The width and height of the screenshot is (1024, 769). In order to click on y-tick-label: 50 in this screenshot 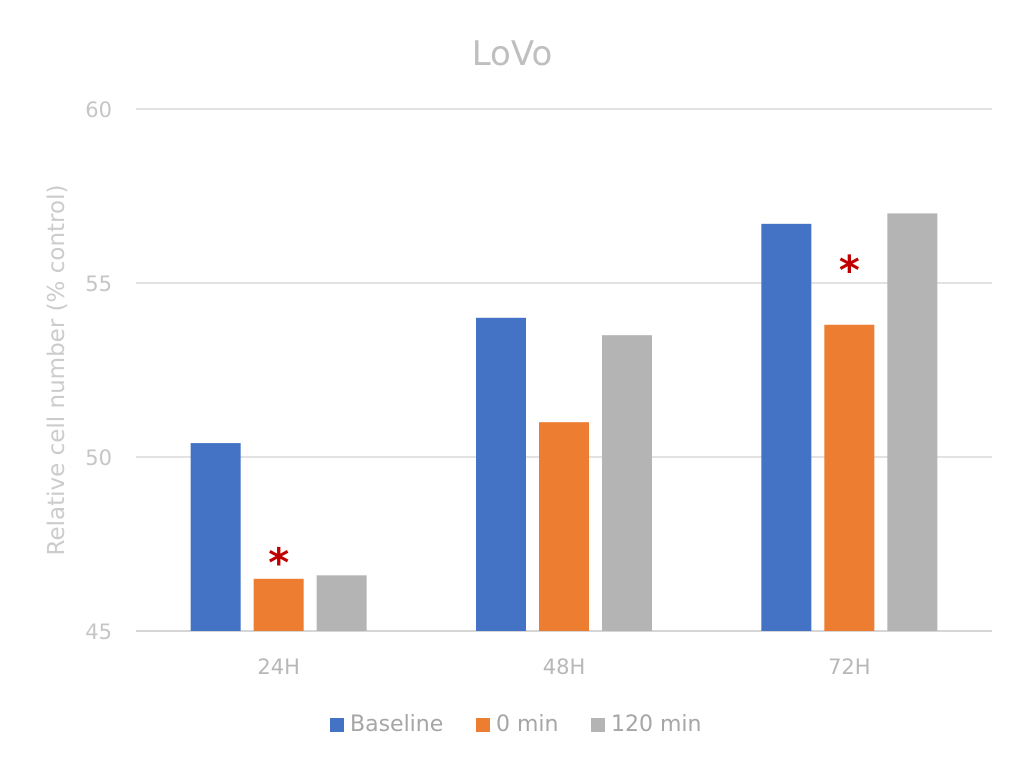, I will do `click(98, 458)`.